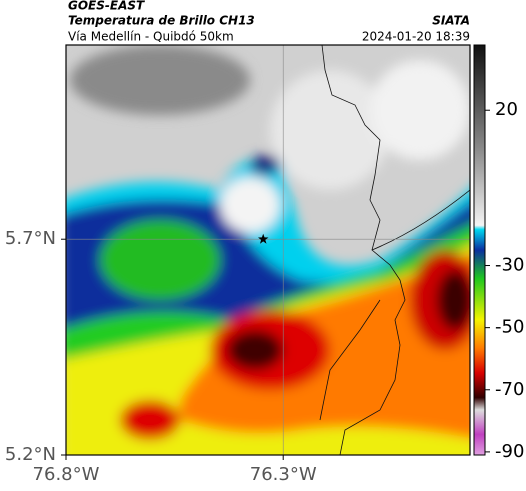 This screenshot has width=526, height=491. Describe the element at coordinates (151, 37) in the screenshot. I see `subtitle: Vía Medellín - Quibdó 50km` at that location.